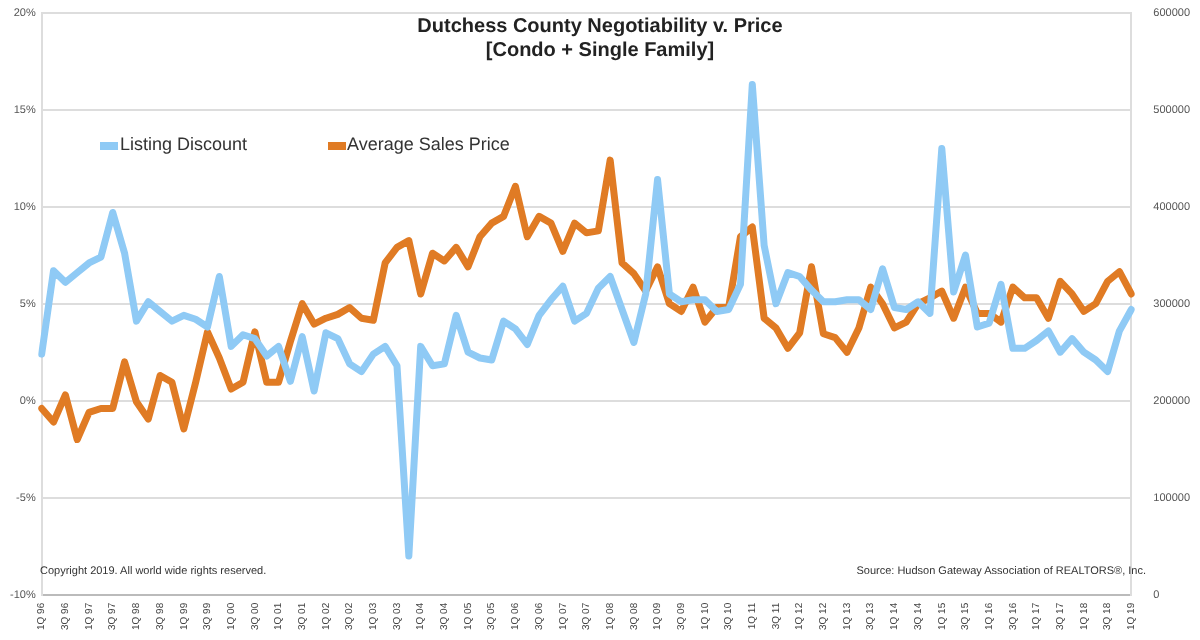  What do you see at coordinates (600, 40) in the screenshot?
I see `text: Dutchess County Negotiability v. Price [Condo + Single Family]` at bounding box center [600, 40].